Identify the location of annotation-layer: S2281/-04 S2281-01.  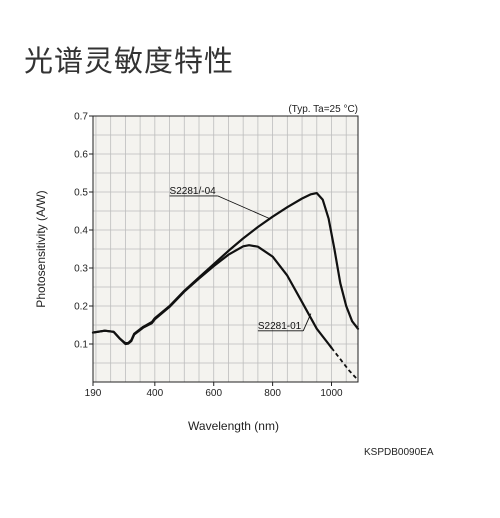
(240, 259).